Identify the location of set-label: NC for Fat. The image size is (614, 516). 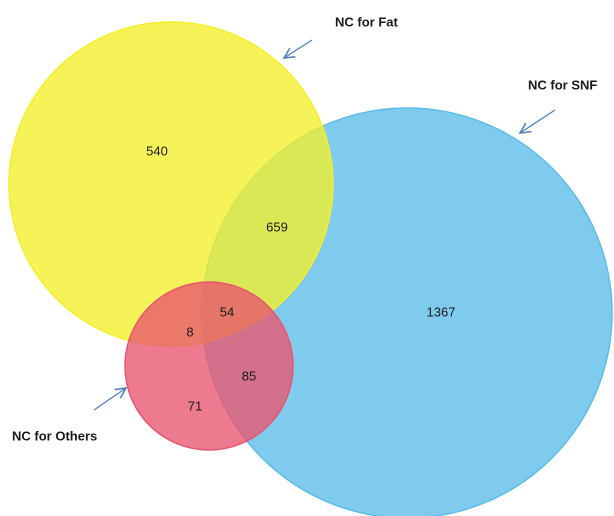
(367, 21).